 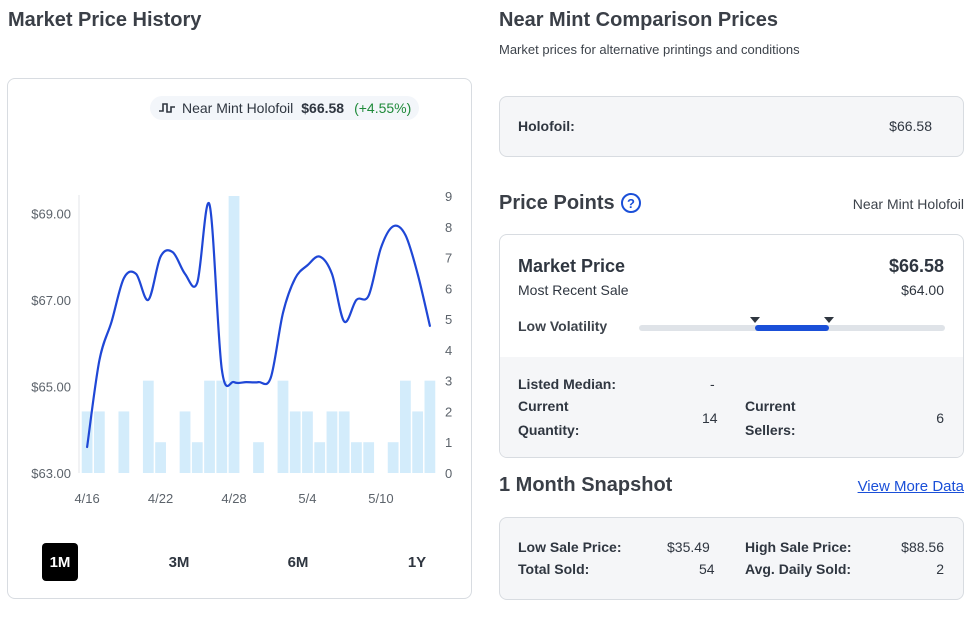 I want to click on holofoil-price-card: Holofoil: $66.58, so click(x=731, y=126).